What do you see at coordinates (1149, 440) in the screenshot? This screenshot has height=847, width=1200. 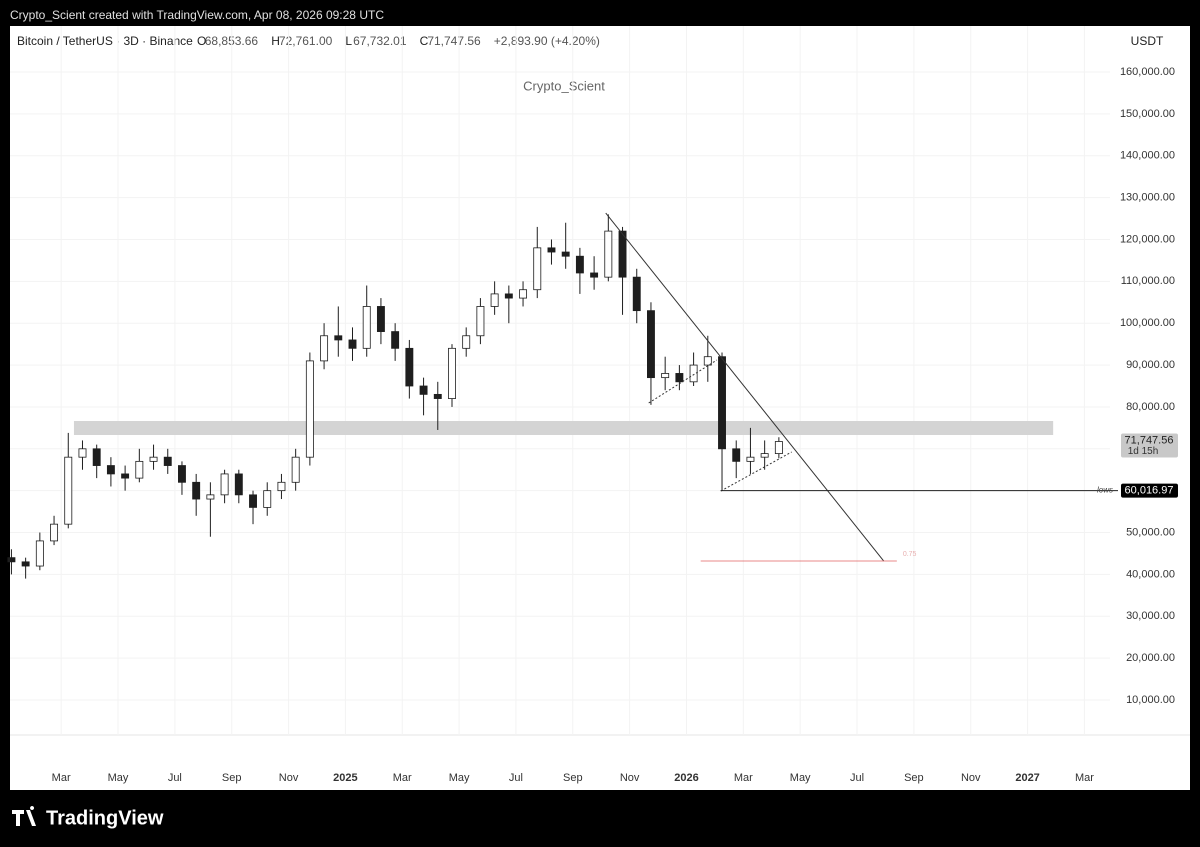 I see `last-price-label: 71,747.56` at bounding box center [1149, 440].